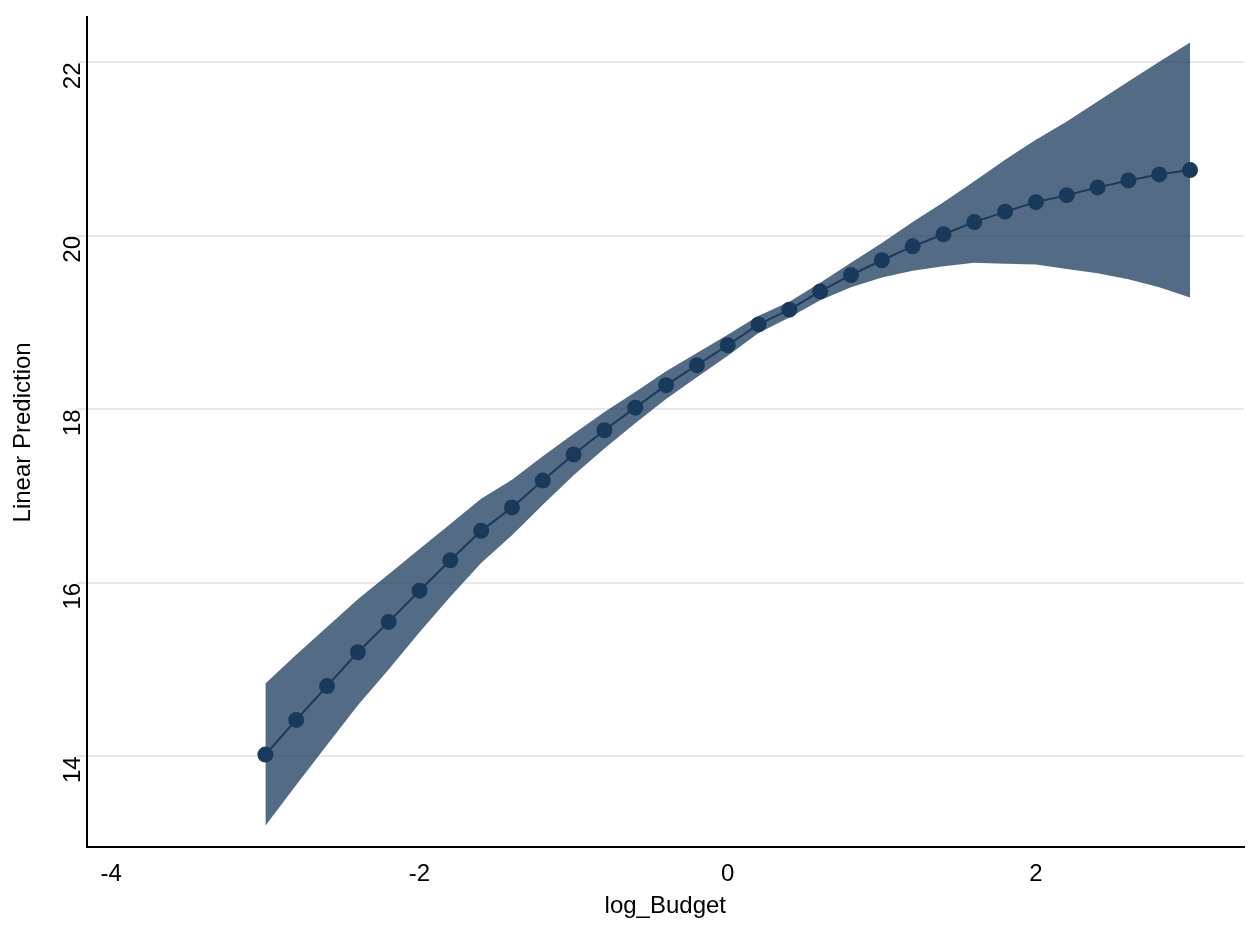  What do you see at coordinates (72, 770) in the screenshot?
I see `y-tick-label: 14` at bounding box center [72, 770].